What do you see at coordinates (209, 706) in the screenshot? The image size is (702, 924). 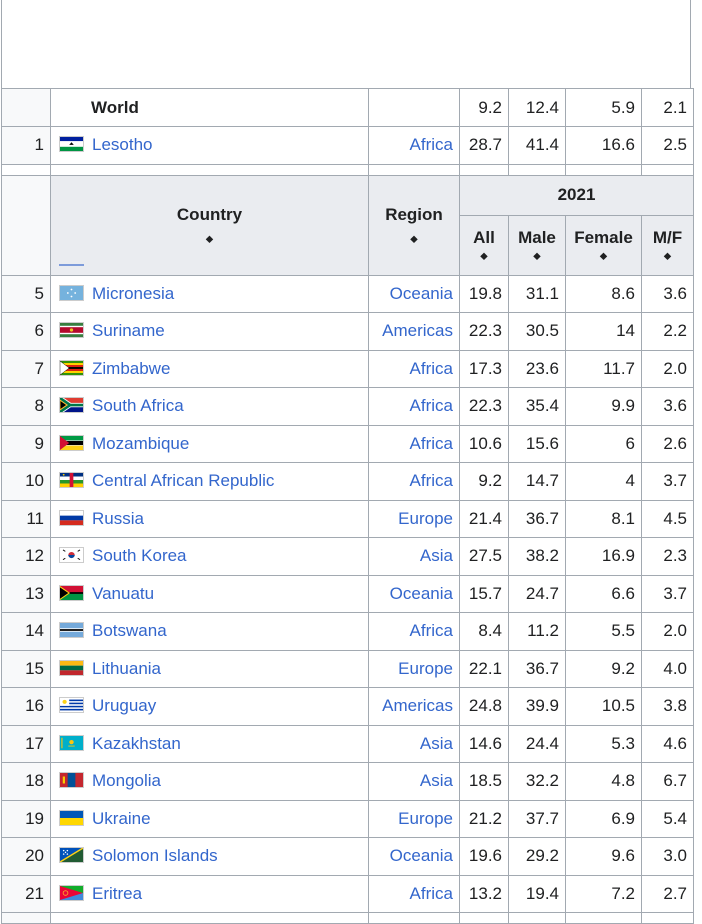 I see `country-cell: Uruguay` at bounding box center [209, 706].